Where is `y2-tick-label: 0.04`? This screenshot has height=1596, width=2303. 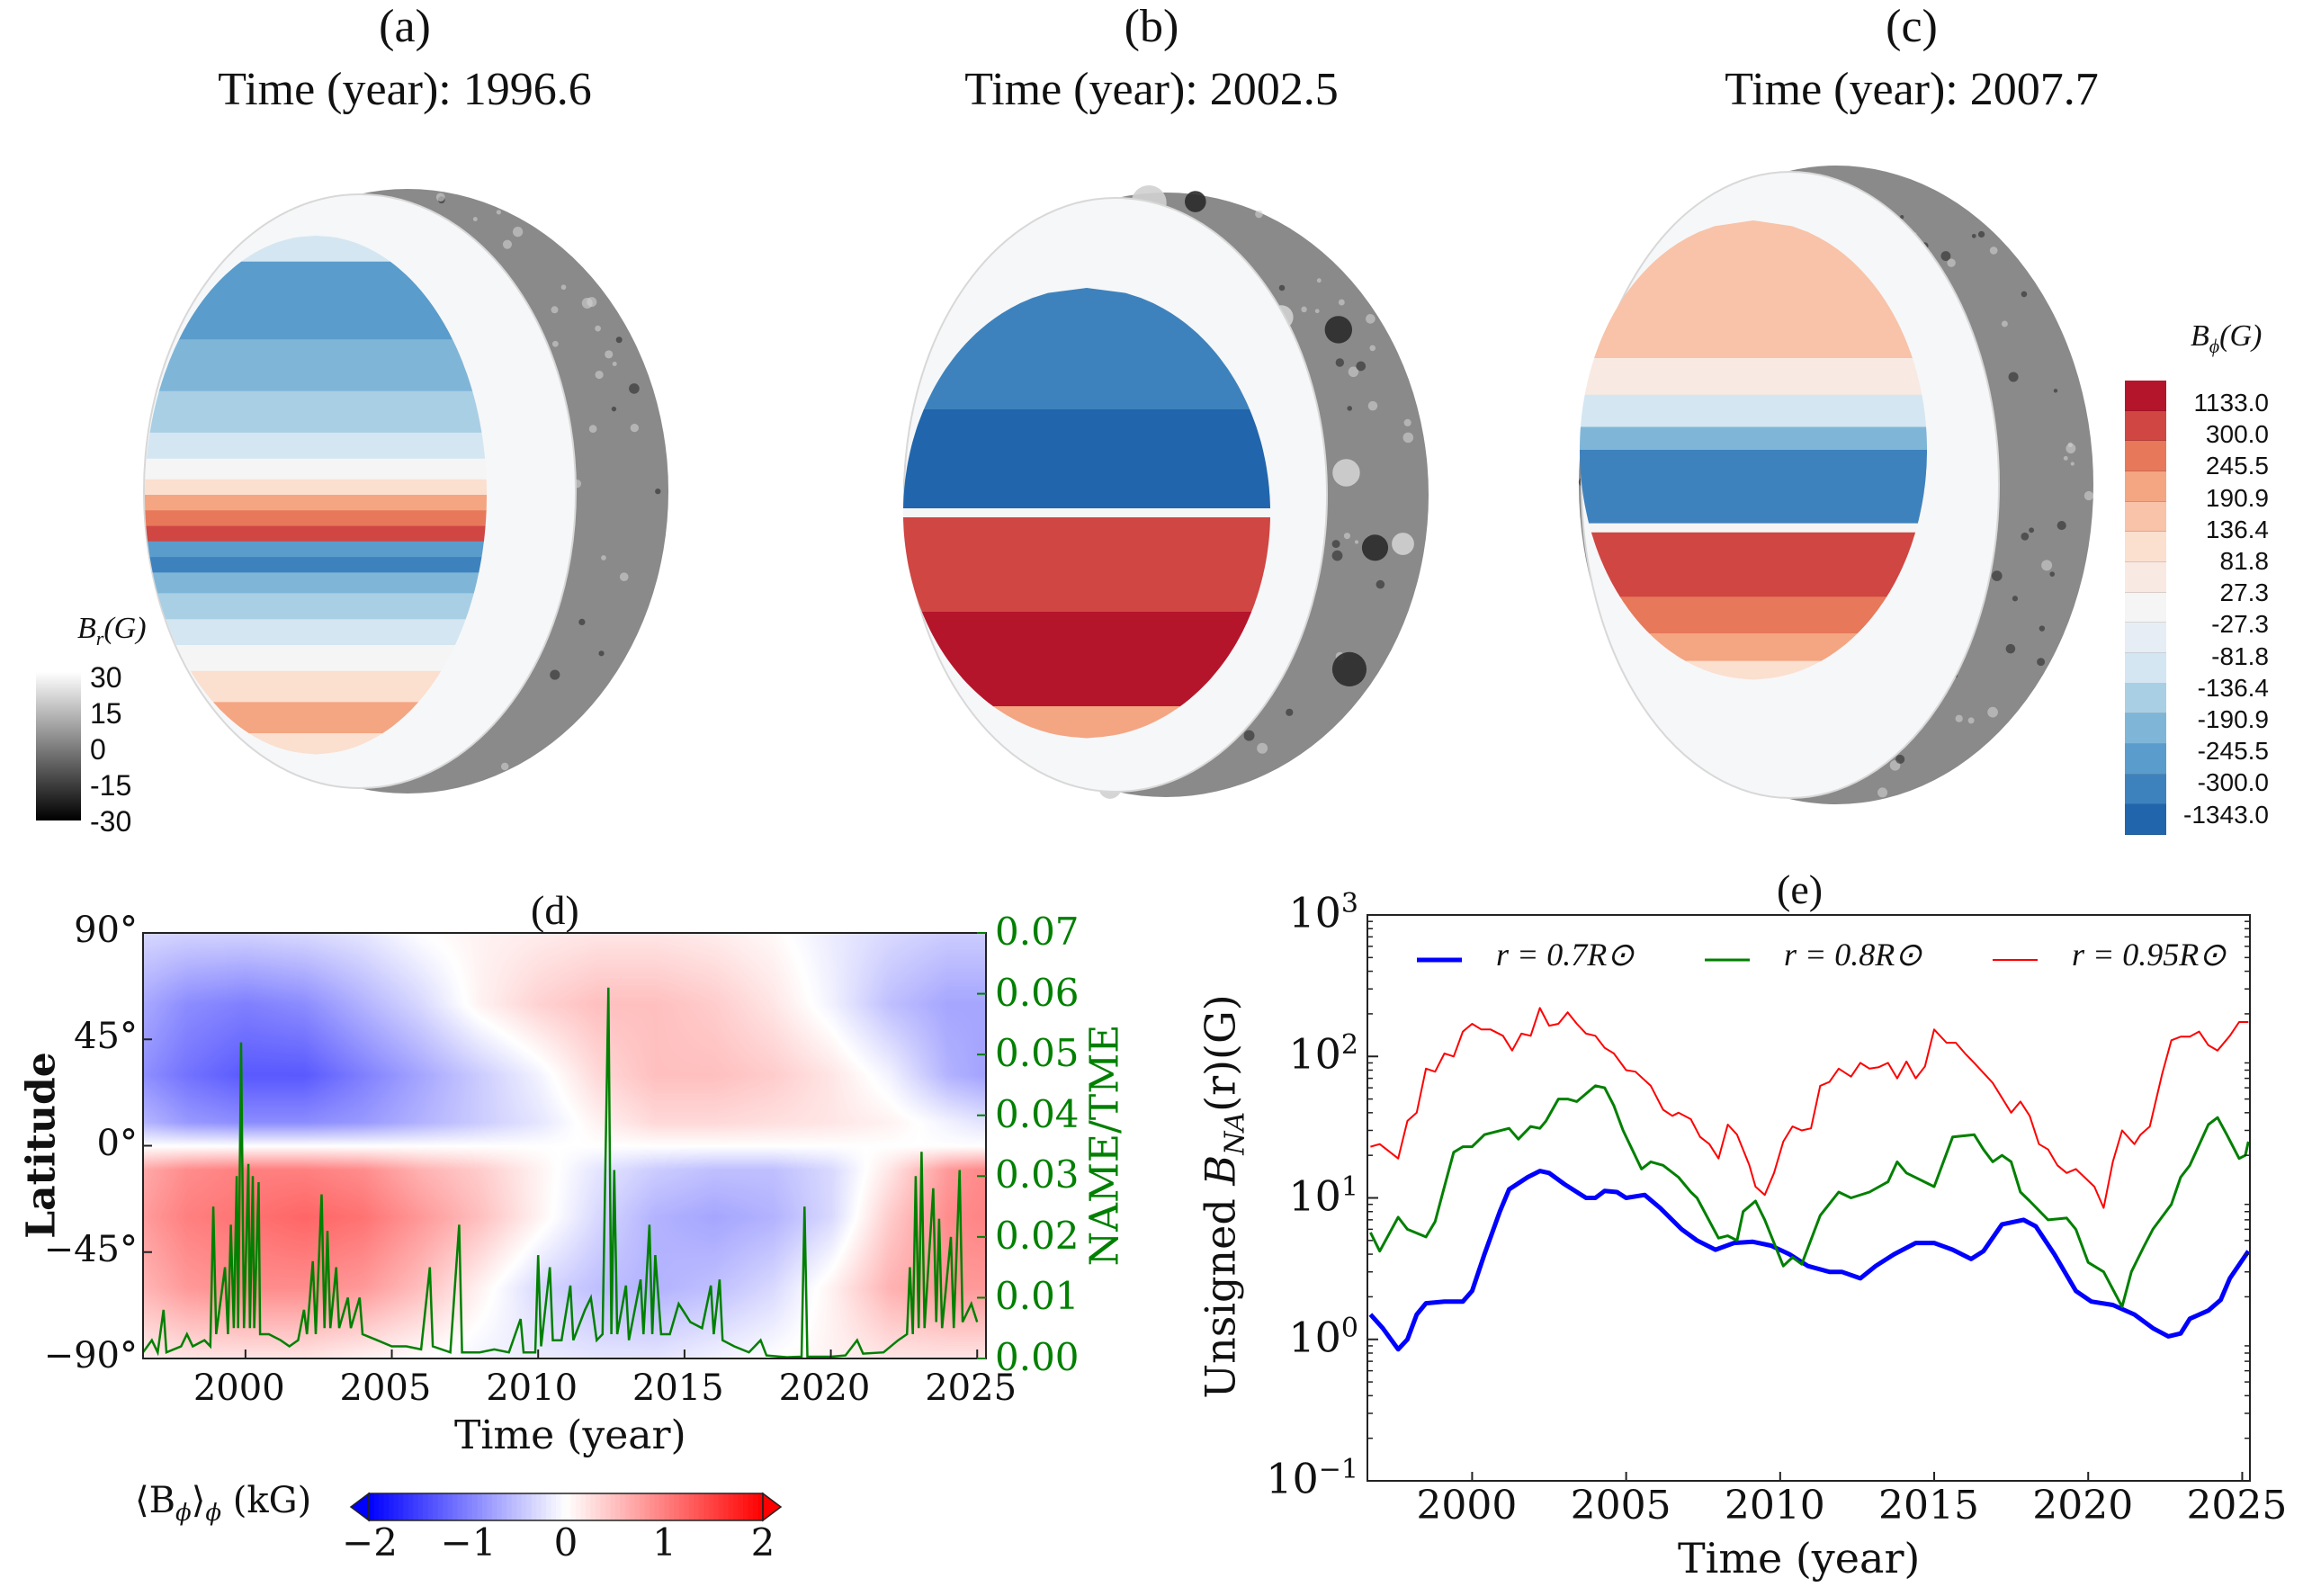 y2-tick-label: 0.04 is located at coordinates (1037, 1113).